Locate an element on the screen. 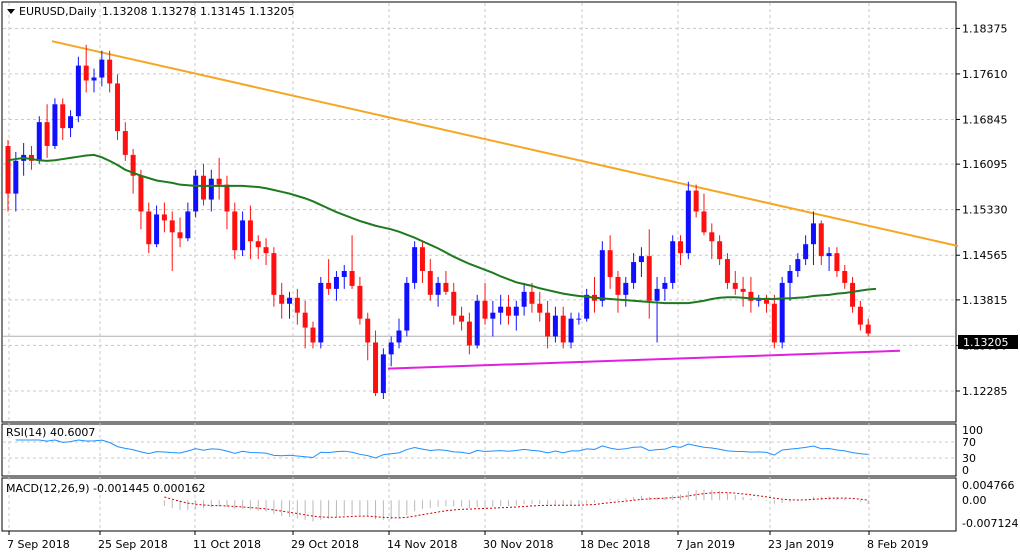 The height and width of the screenshot is (556, 1020). y-tick-label: 1.13815 is located at coordinates (985, 300).